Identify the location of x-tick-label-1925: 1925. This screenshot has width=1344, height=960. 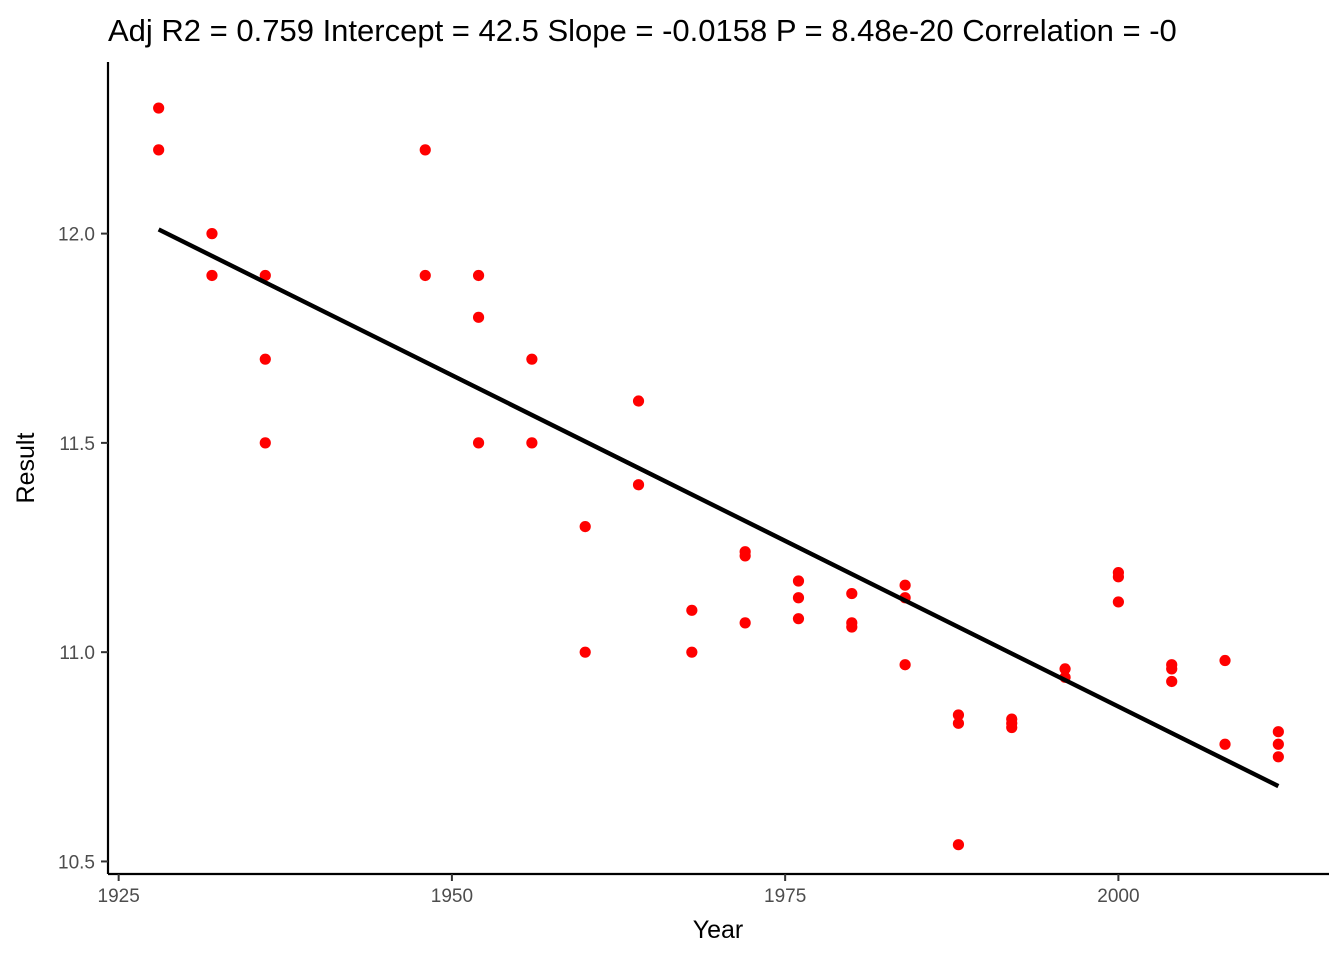
(119, 896).